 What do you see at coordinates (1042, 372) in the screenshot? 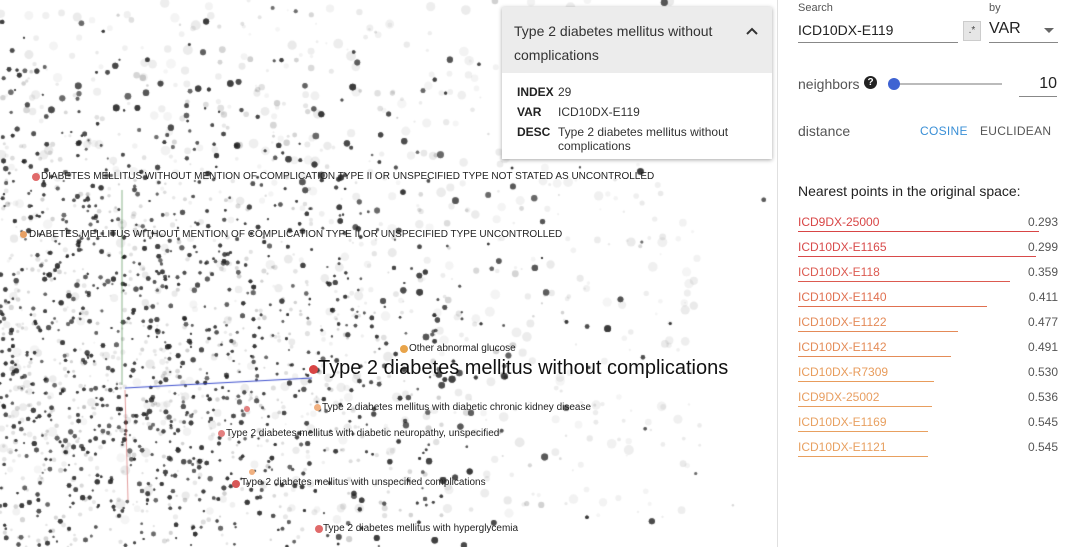
I see `nearest-point-distance: 0.530` at bounding box center [1042, 372].